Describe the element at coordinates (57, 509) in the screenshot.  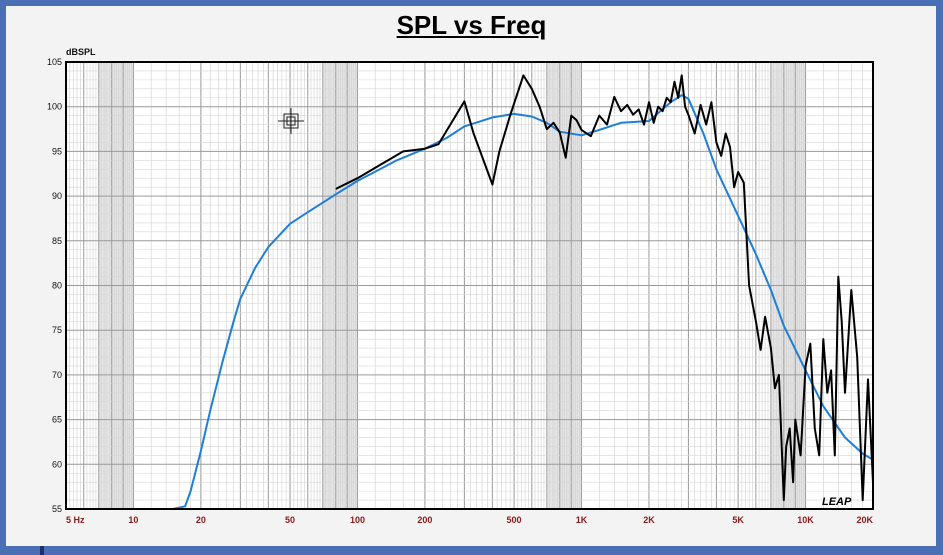
I see `y-tick-label: 55` at that location.